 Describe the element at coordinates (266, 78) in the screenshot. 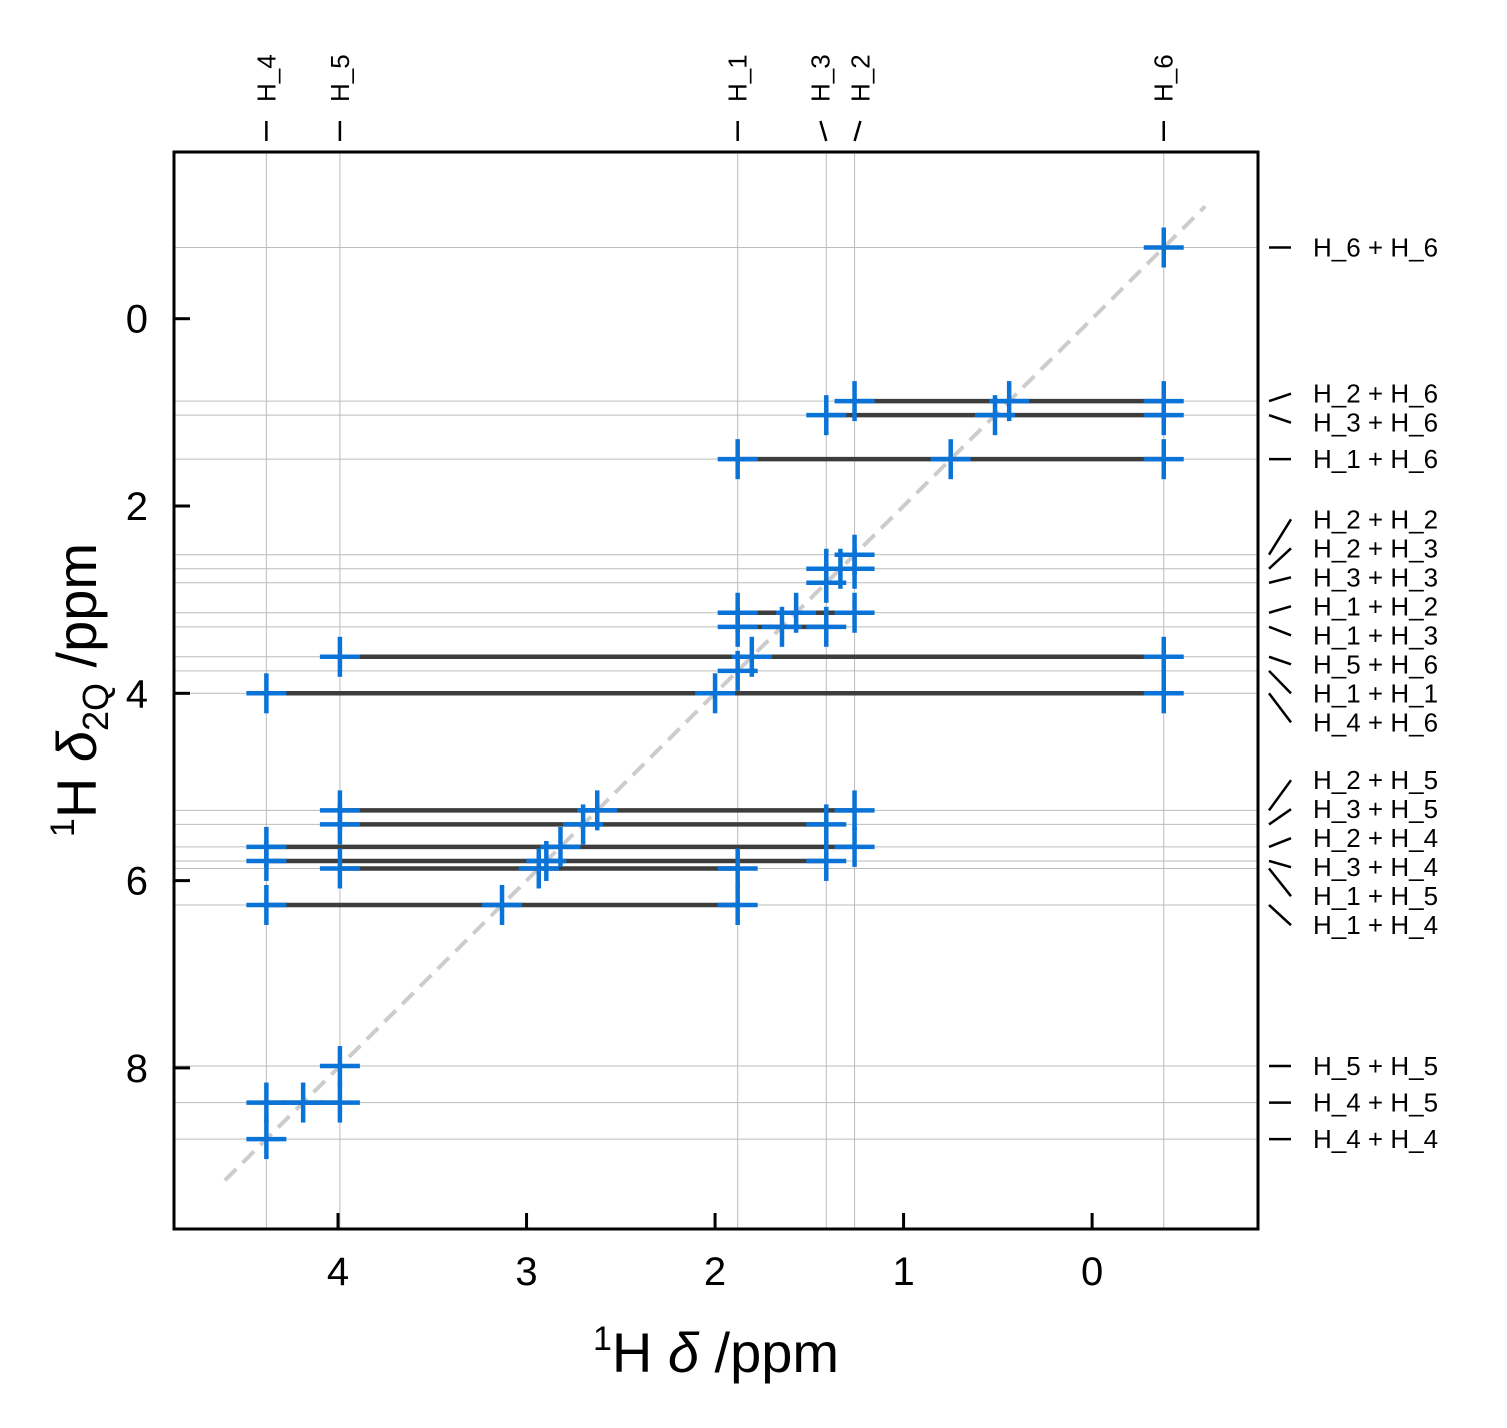

I see `top-peak-label-h-4: H_4` at that location.